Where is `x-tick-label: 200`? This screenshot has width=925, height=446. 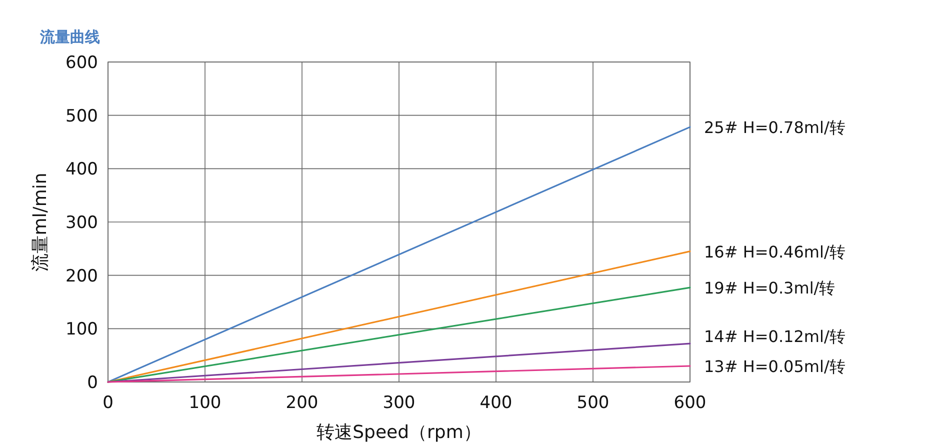
x-tick-label: 200 is located at coordinates (302, 403).